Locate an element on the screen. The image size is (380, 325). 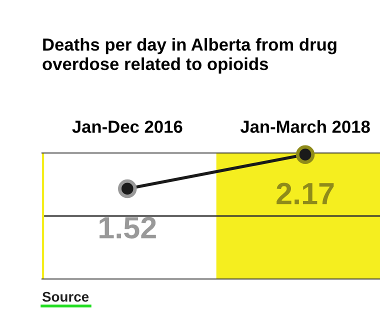
data-label: 2.17 is located at coordinates (305, 193).